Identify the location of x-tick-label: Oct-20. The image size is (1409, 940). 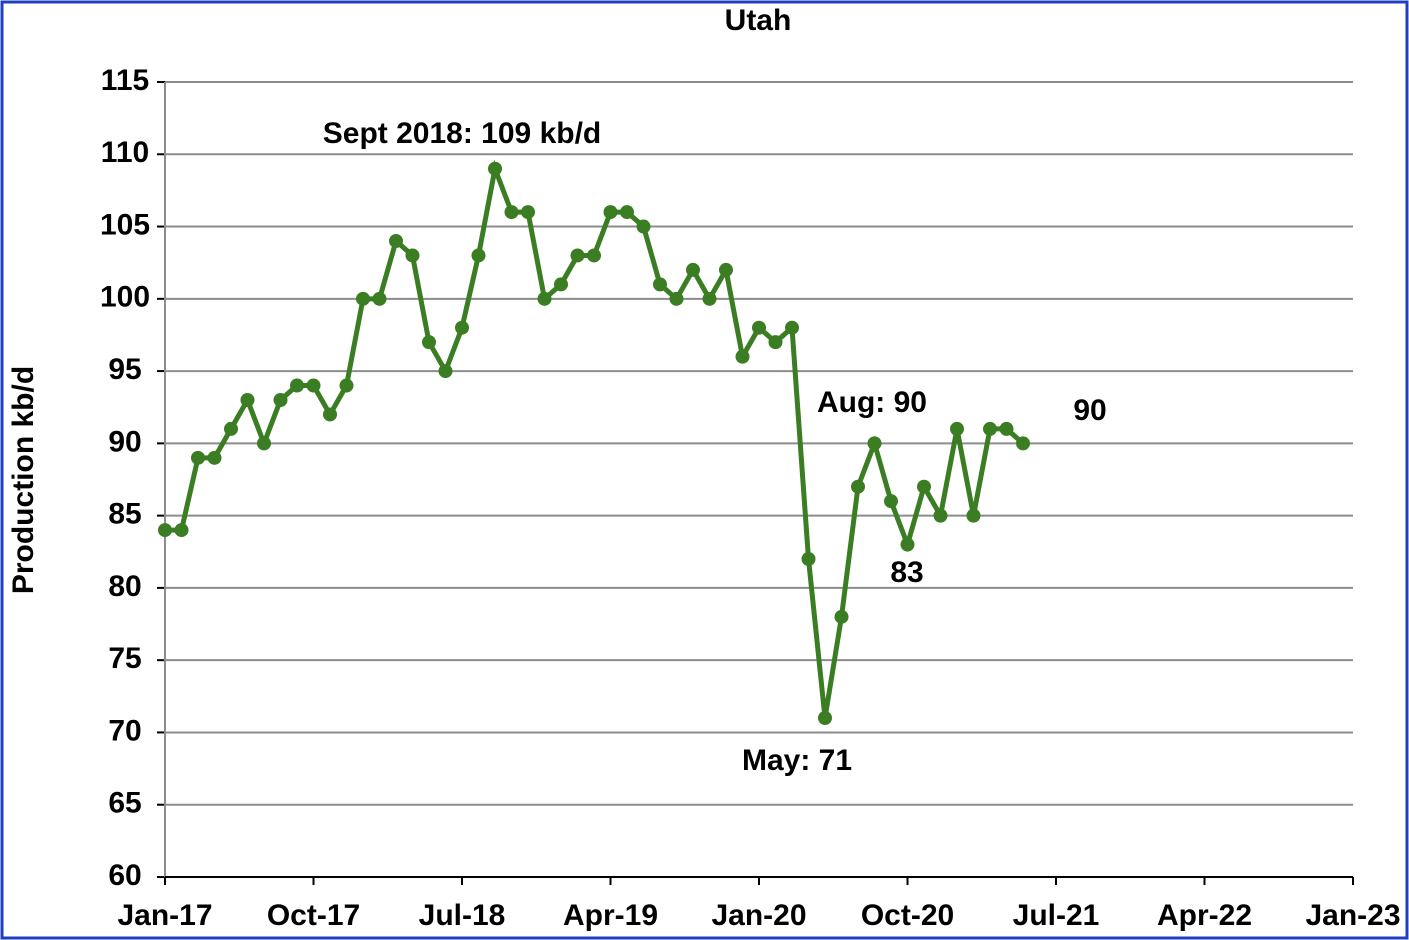
(907, 915).